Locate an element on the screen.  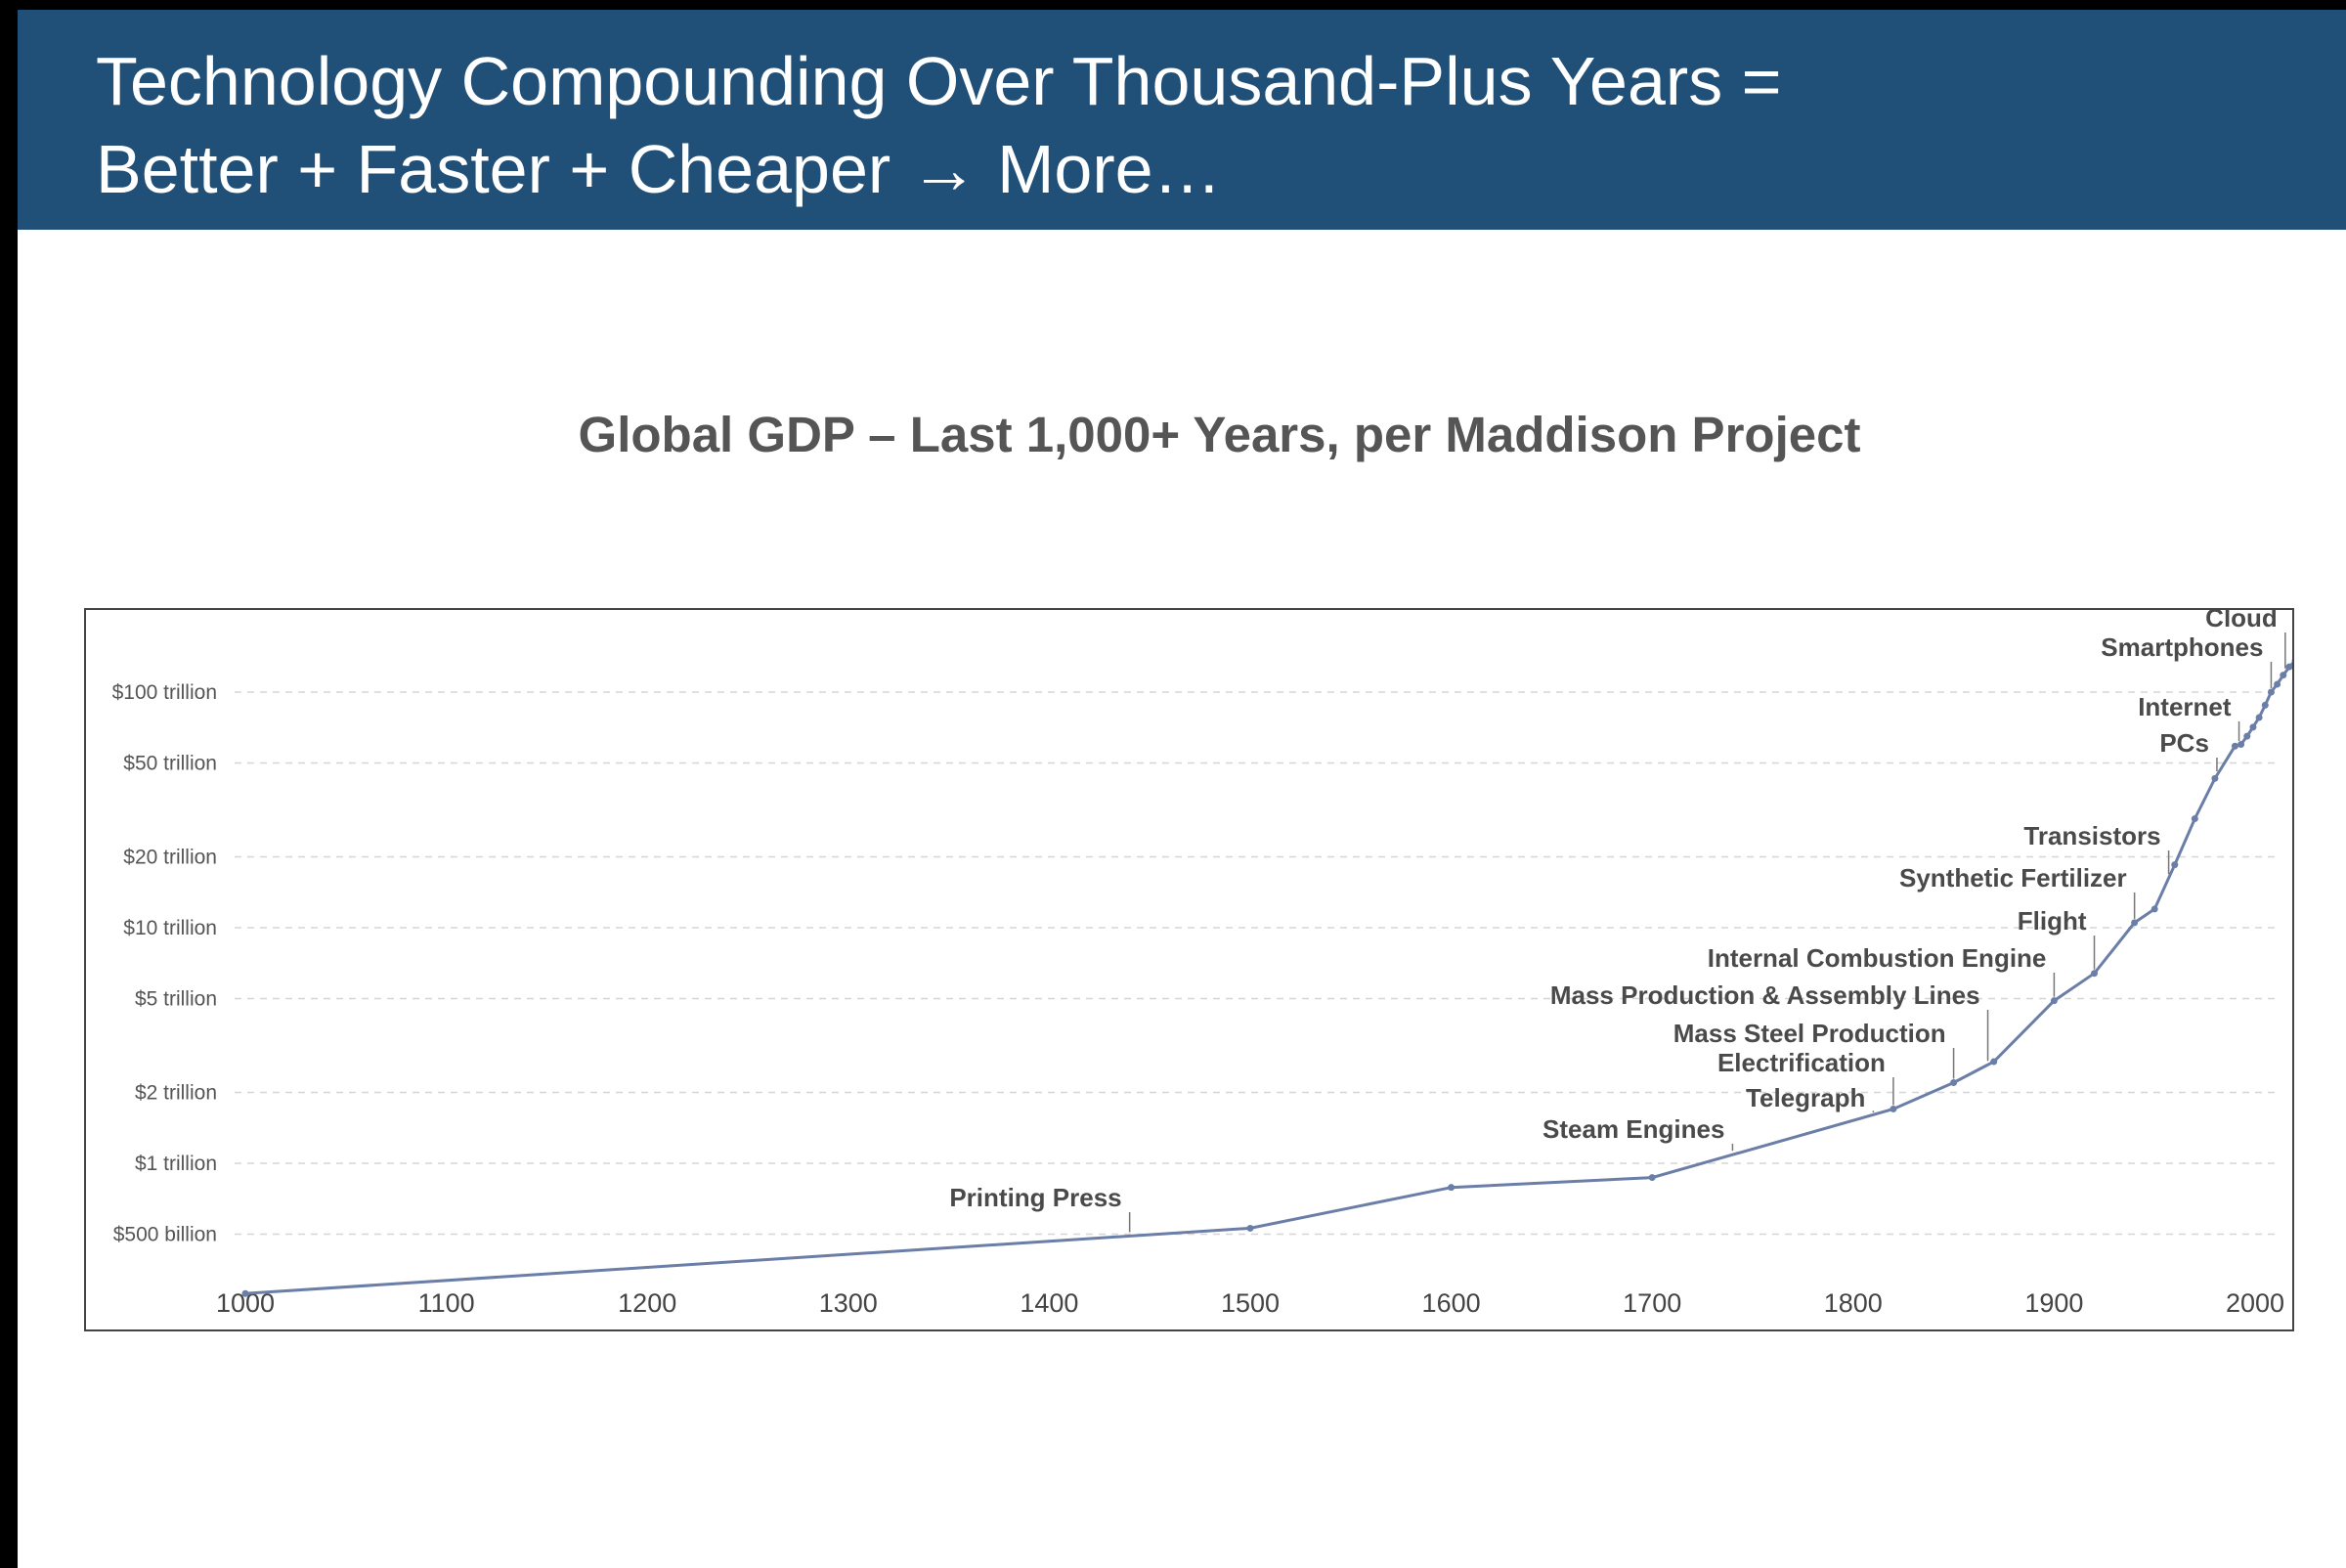
y-tick-label: $2 trillion is located at coordinates (176, 1093).